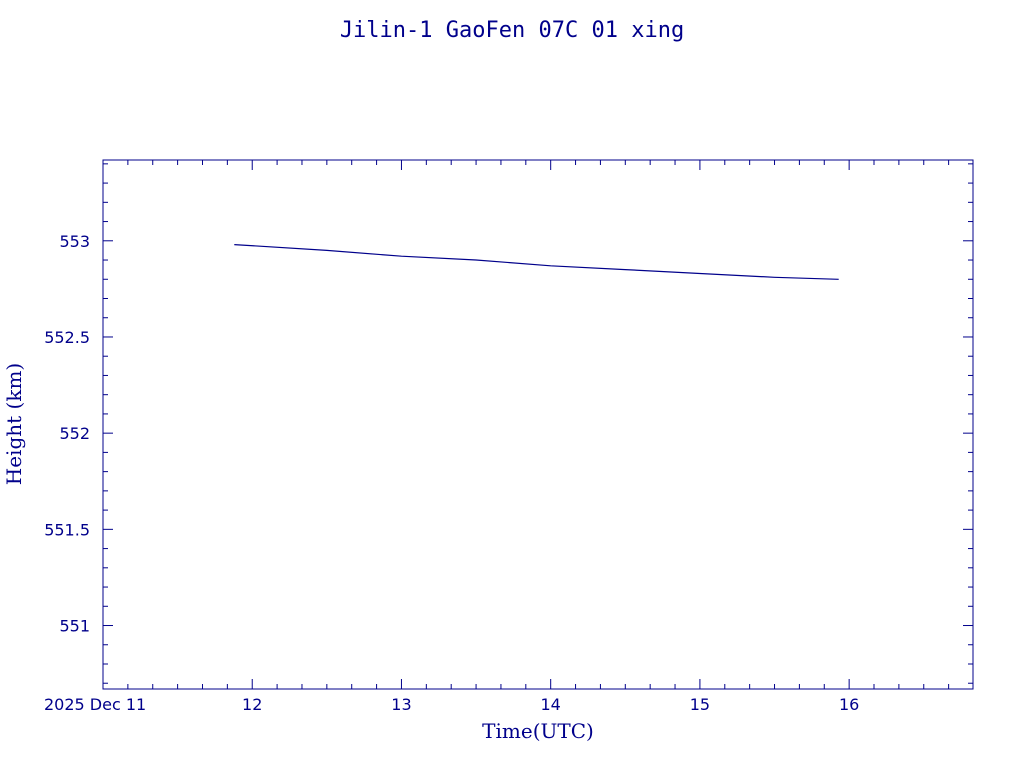 This screenshot has height=768, width=1024. What do you see at coordinates (67, 337) in the screenshot?
I see `y-tick-label: 552.5` at bounding box center [67, 337].